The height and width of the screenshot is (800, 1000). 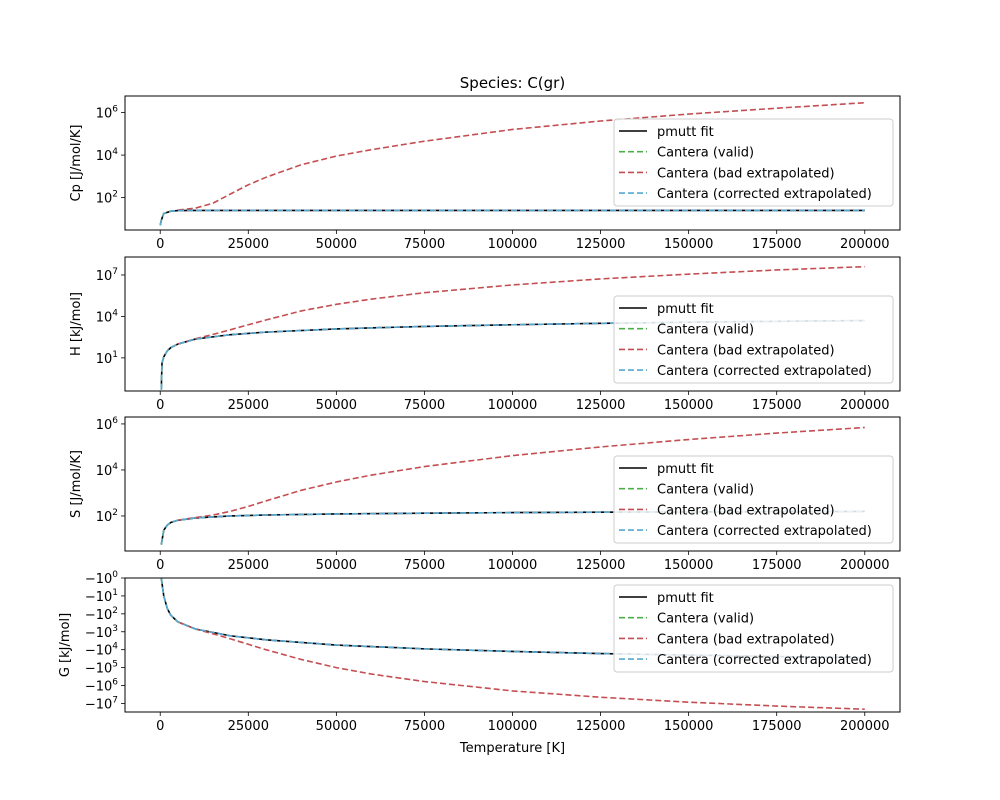 I want to click on y-tick-label: 10¹, so click(x=107, y=358).